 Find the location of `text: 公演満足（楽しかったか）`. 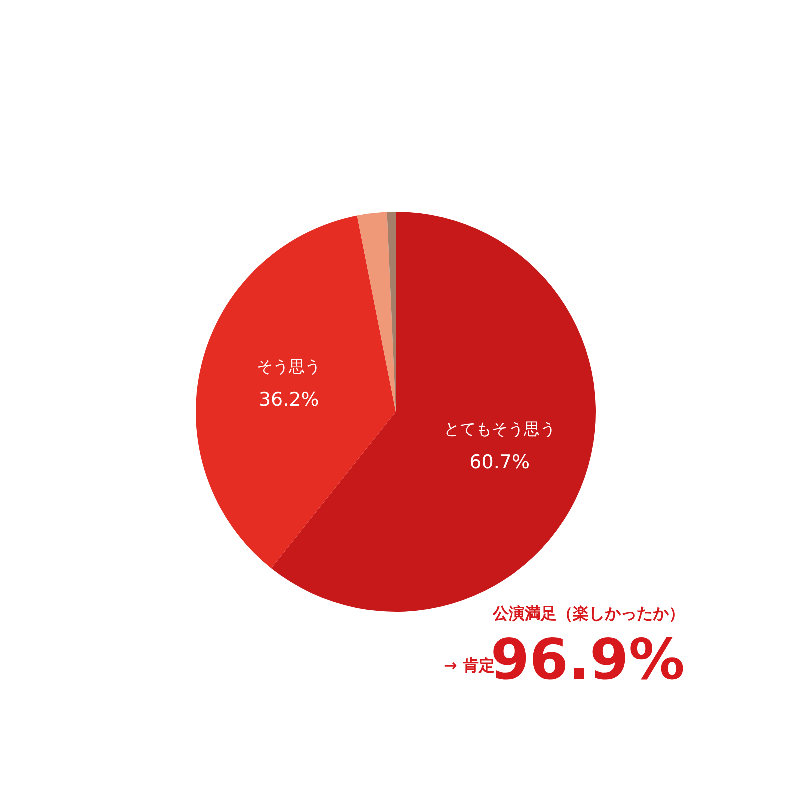

text: 公演満足（楽しかったか） is located at coordinates (589, 614).